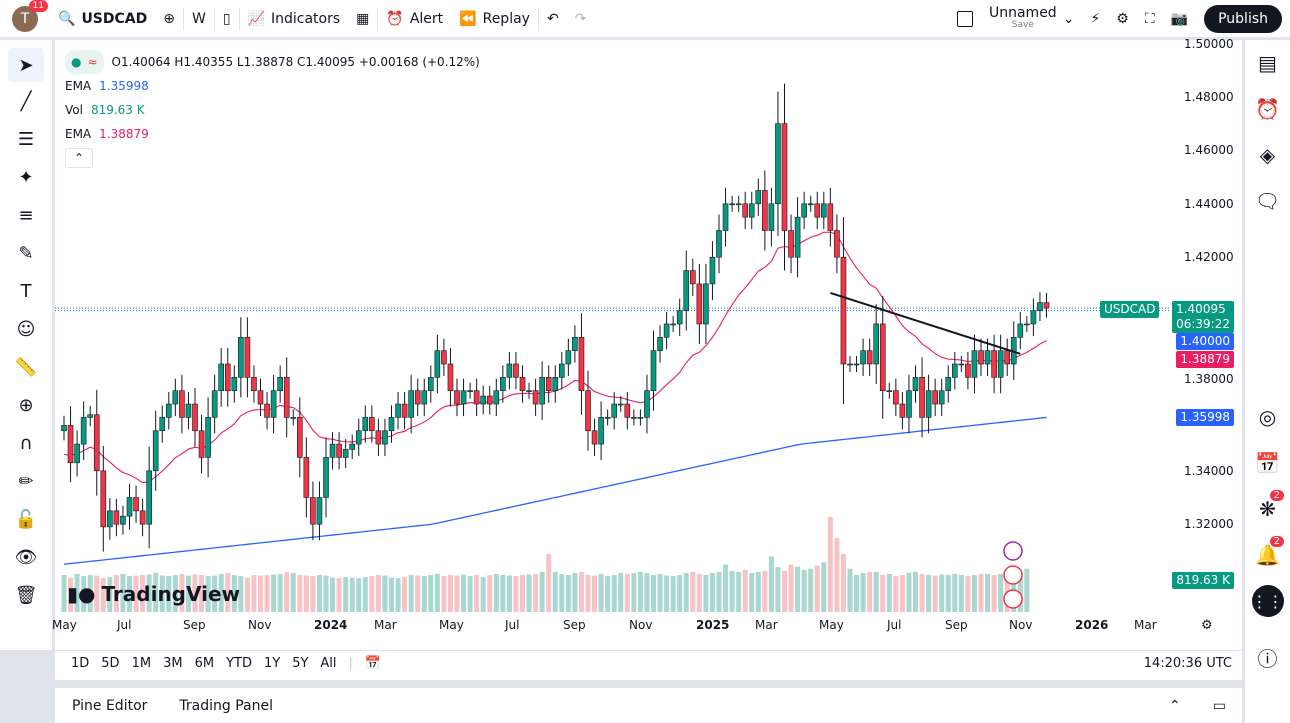 The width and height of the screenshot is (1290, 723). I want to click on hide-tool: 👁, so click(26, 557).